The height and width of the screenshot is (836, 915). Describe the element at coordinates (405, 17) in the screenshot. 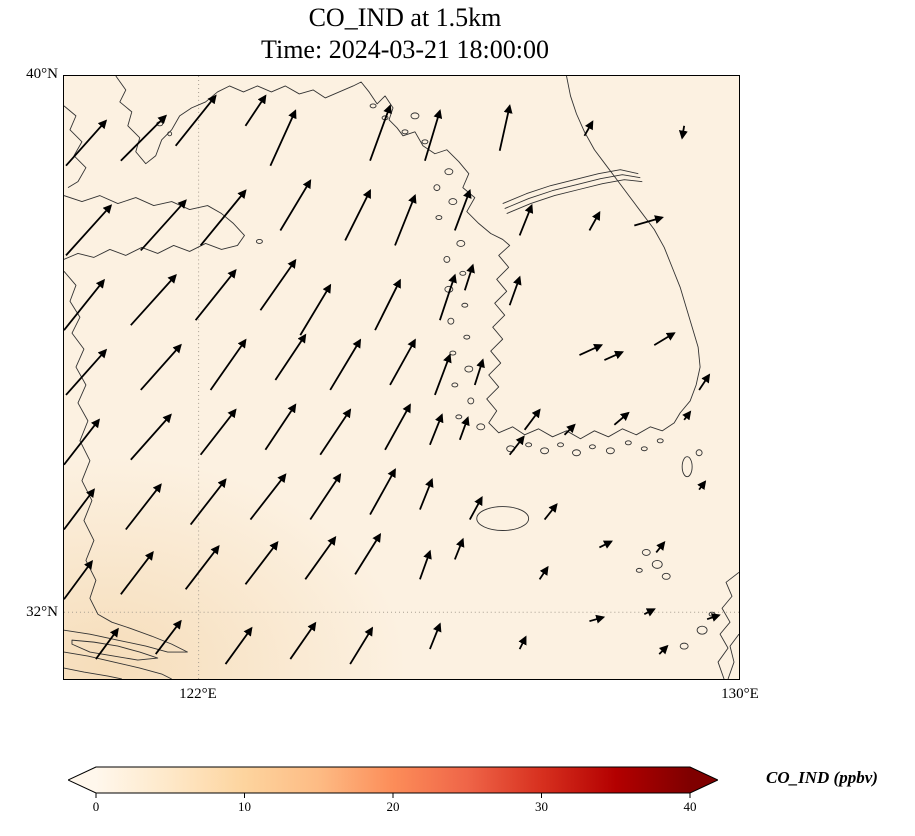

I see `title-line-variable: CO_IND at 1.5km` at that location.